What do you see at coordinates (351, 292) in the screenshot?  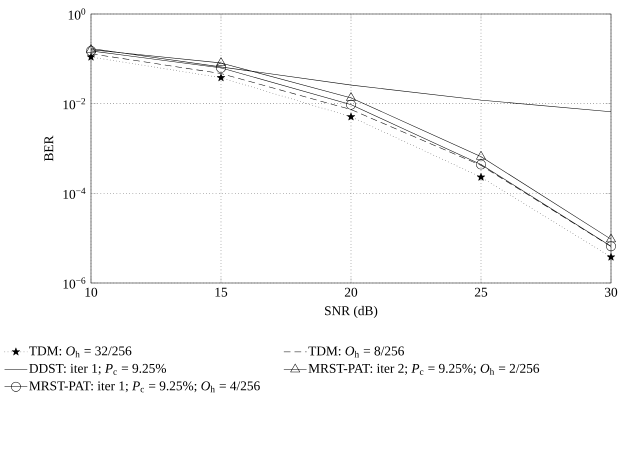 I see `x-tick-label: 20` at bounding box center [351, 292].